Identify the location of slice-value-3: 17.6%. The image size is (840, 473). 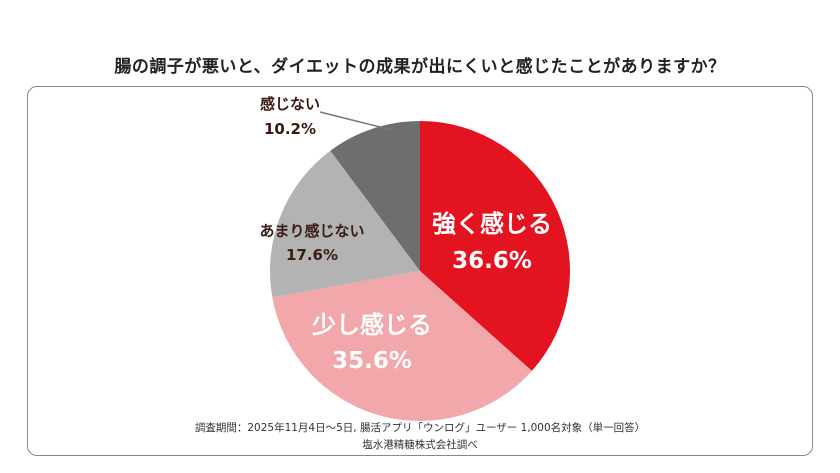
(312, 255).